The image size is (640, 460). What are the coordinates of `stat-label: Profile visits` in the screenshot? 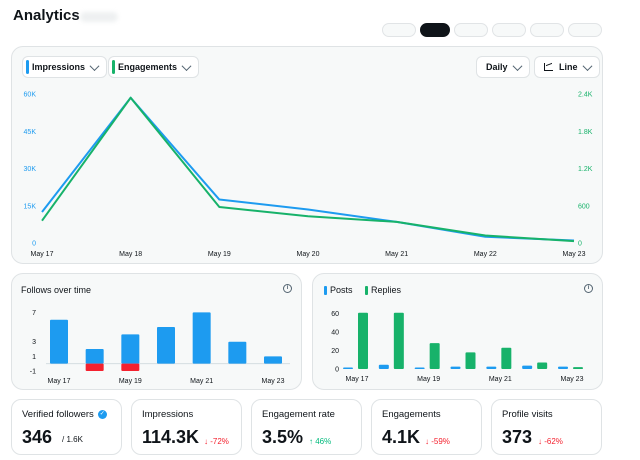 It's located at (527, 414).